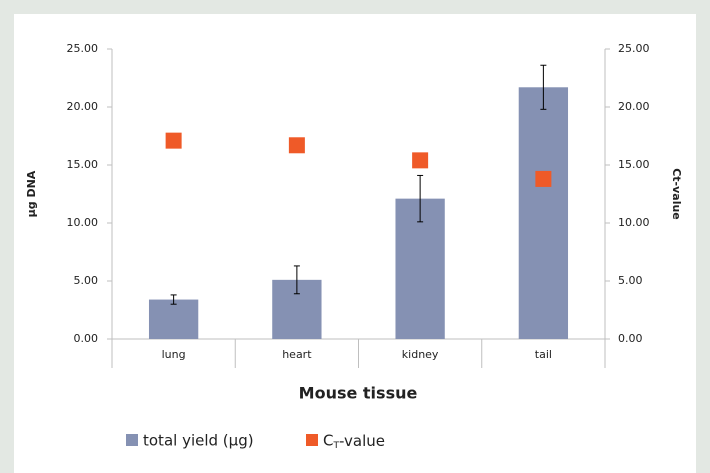 The width and height of the screenshot is (710, 473). Describe the element at coordinates (630, 338) in the screenshot. I see `y2-tick-label: 0.00` at that location.